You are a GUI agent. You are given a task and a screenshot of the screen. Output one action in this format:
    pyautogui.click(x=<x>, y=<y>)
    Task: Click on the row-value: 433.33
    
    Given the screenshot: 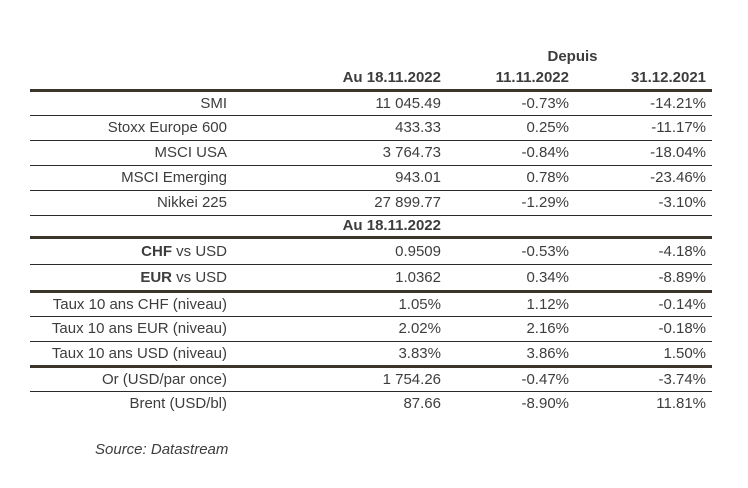 What is the action you would take?
    pyautogui.click(x=418, y=127)
    